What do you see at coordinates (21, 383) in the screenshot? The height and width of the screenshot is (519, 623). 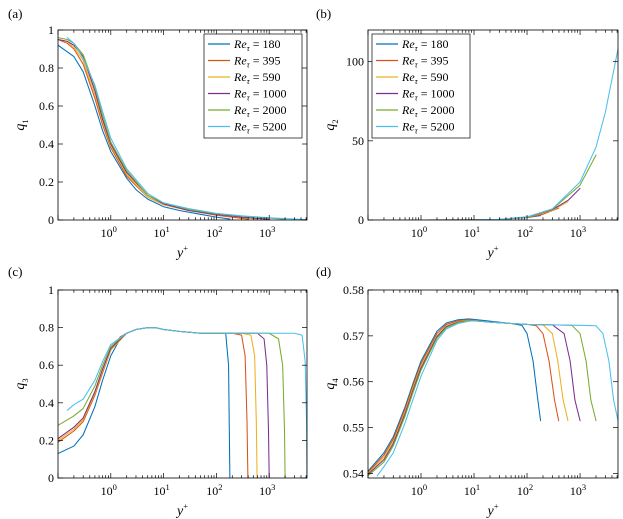 I see `y-axis-label: q3` at bounding box center [21, 383].